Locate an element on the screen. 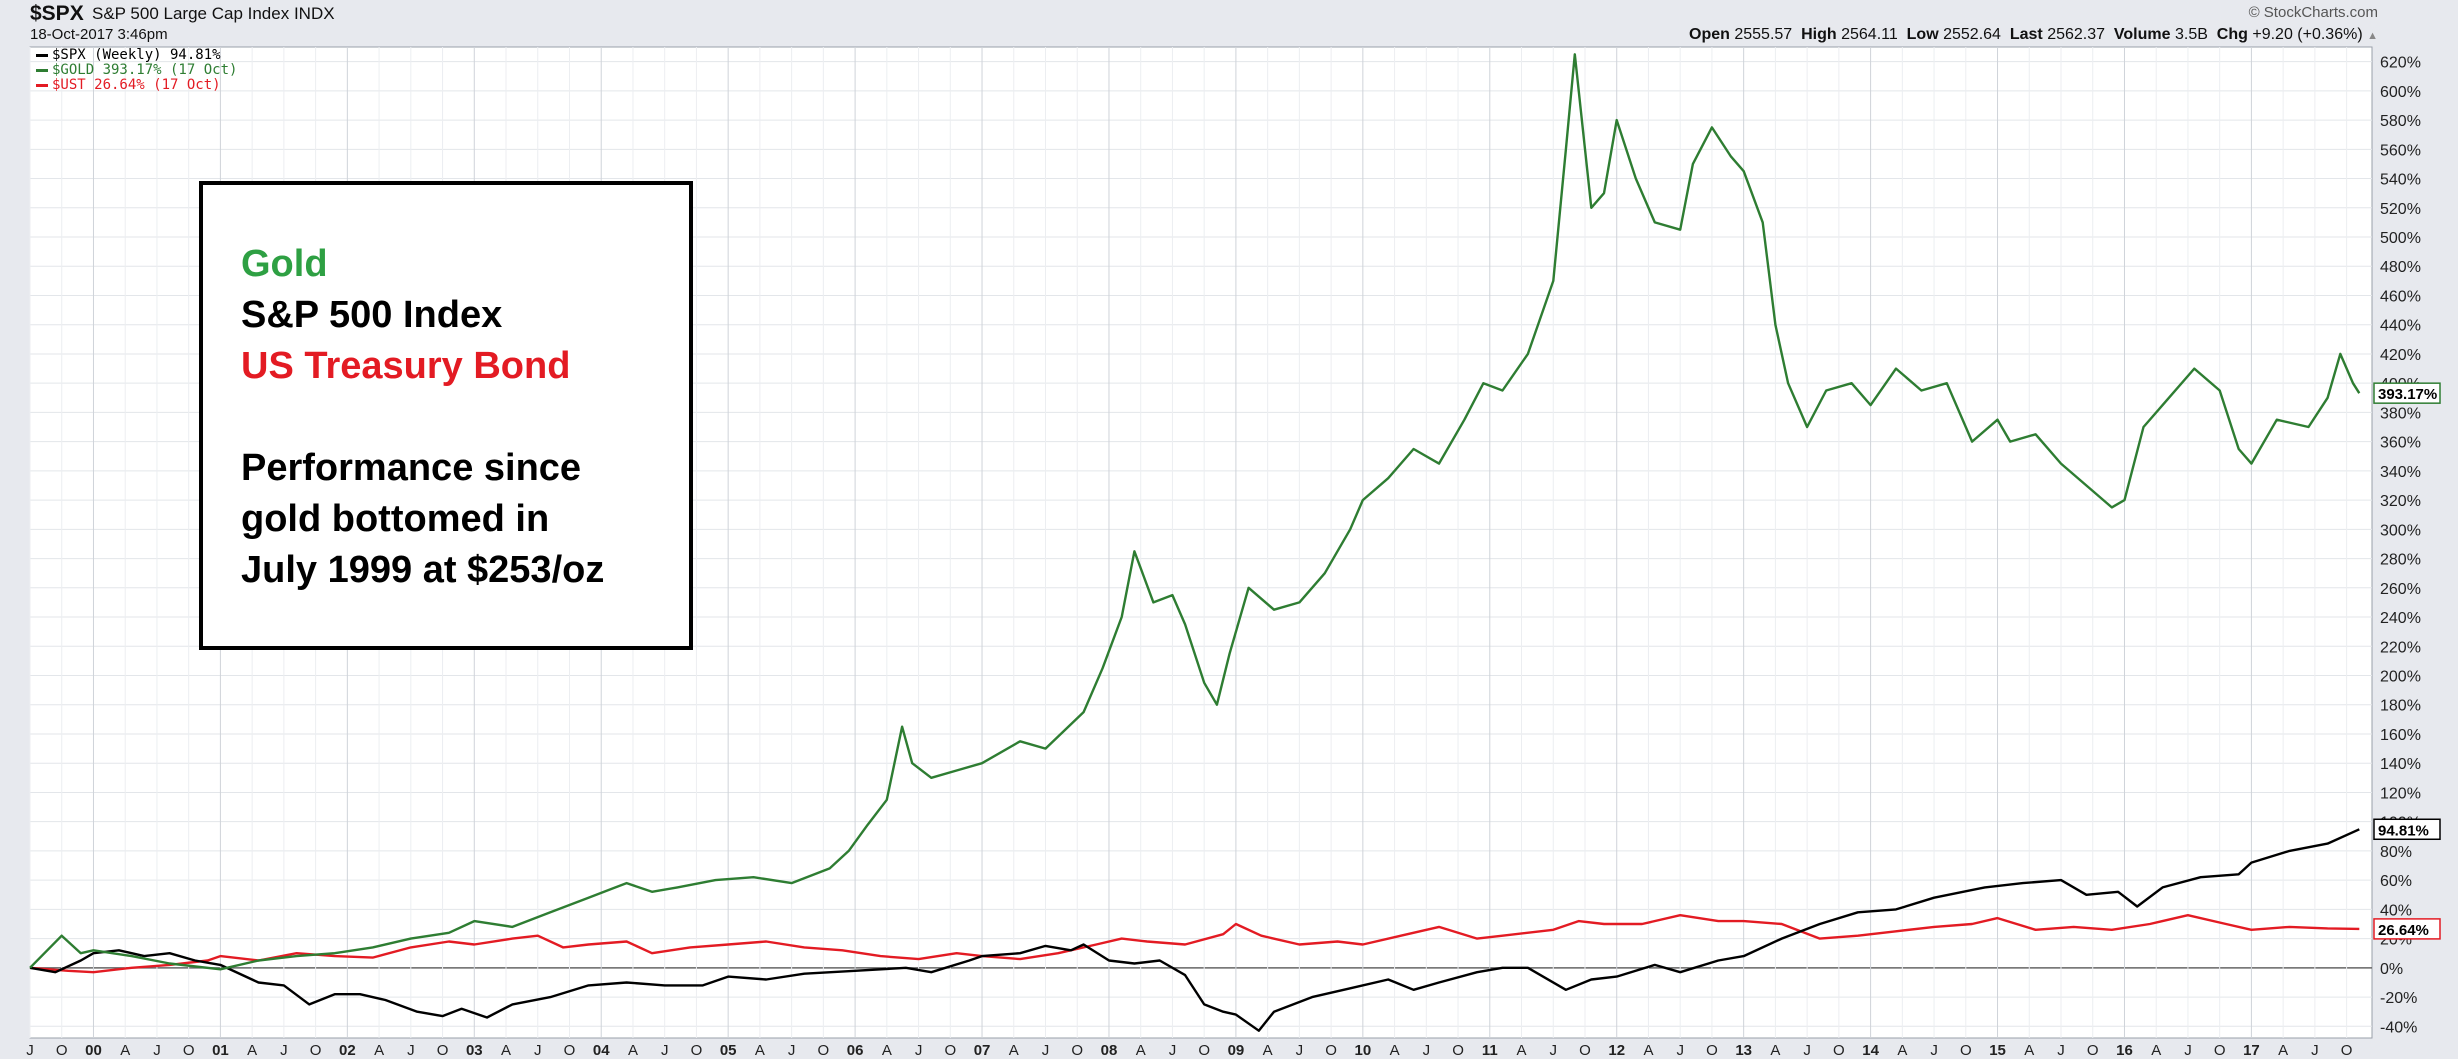 This screenshot has height=1059, width=2458. exchange: INDX is located at coordinates (314, 13).